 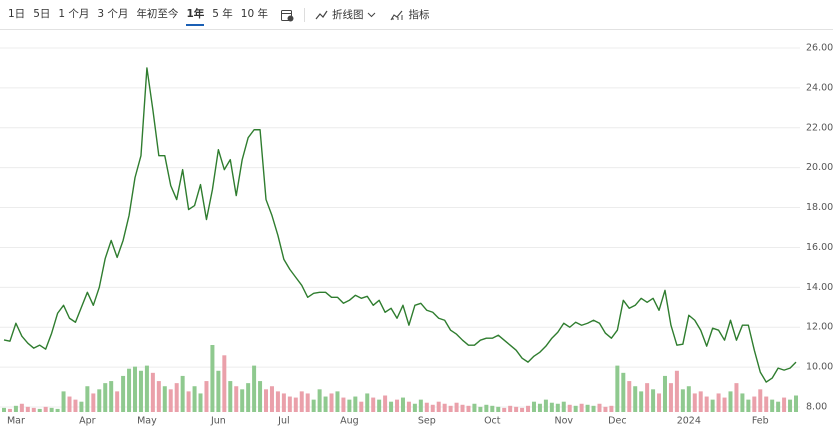 I want to click on dropdown-icon, so click(x=372, y=15).